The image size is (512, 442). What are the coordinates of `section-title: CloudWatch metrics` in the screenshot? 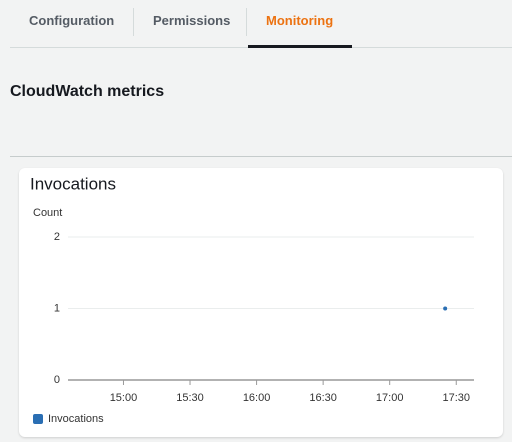 It's located at (87, 91).